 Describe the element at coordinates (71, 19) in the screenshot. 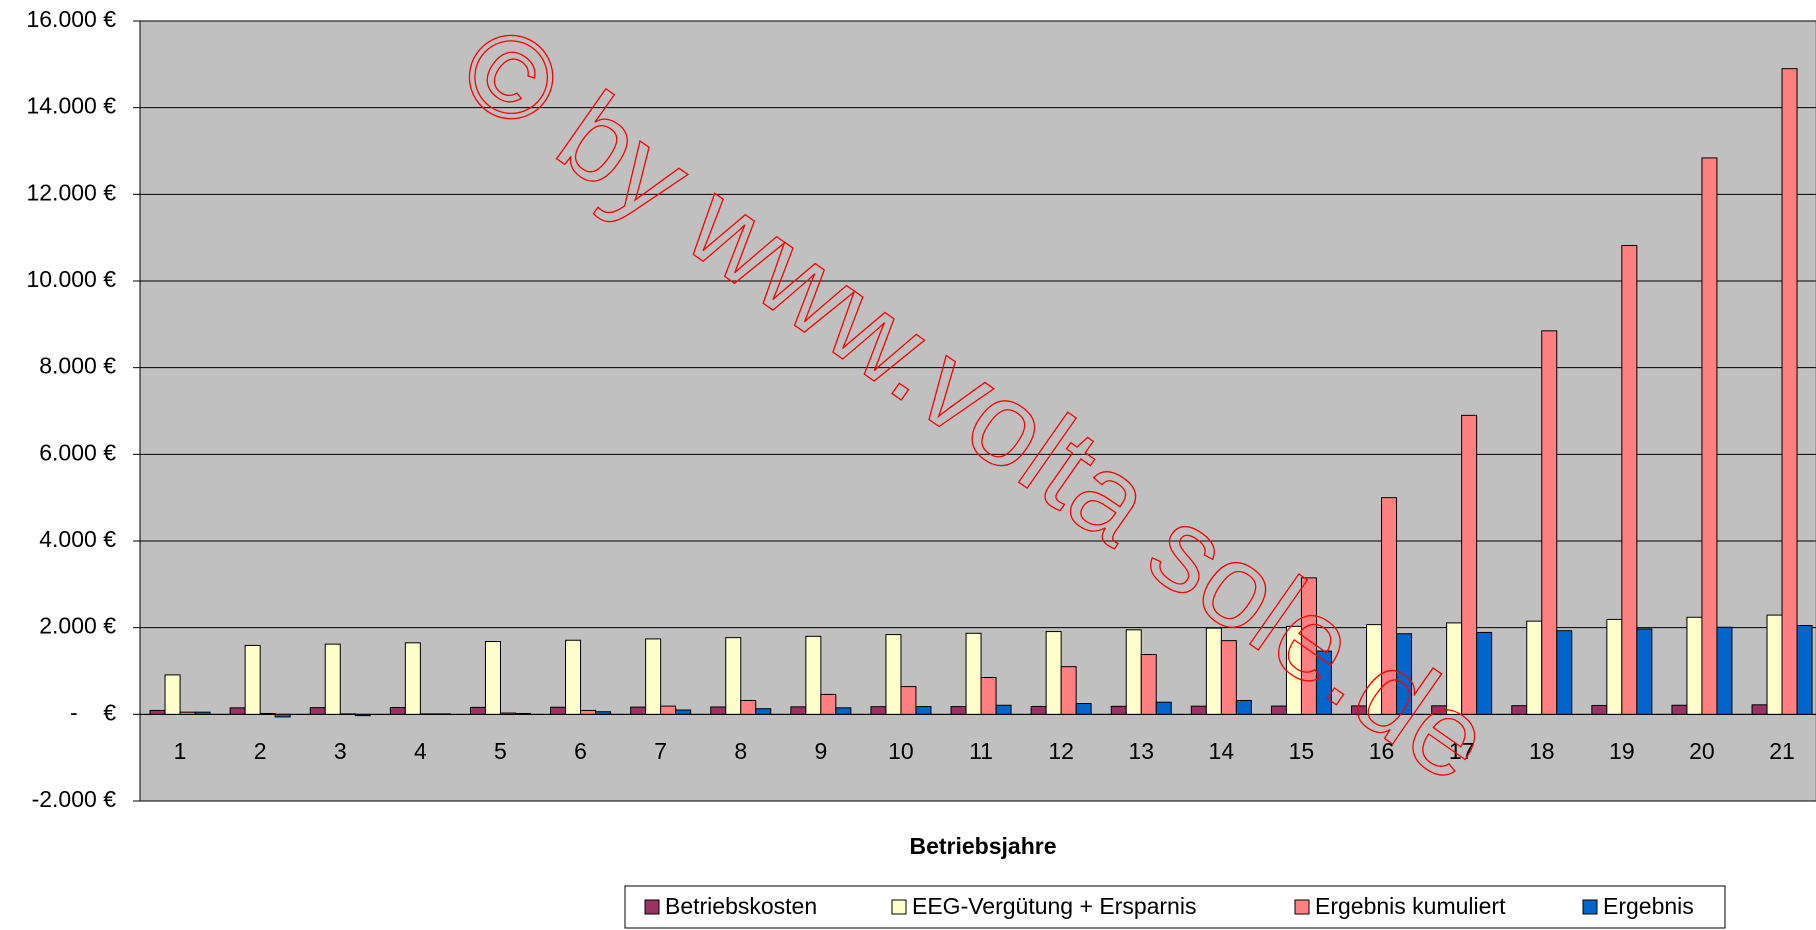

I see `y-tick-label: 16.000 €` at that location.